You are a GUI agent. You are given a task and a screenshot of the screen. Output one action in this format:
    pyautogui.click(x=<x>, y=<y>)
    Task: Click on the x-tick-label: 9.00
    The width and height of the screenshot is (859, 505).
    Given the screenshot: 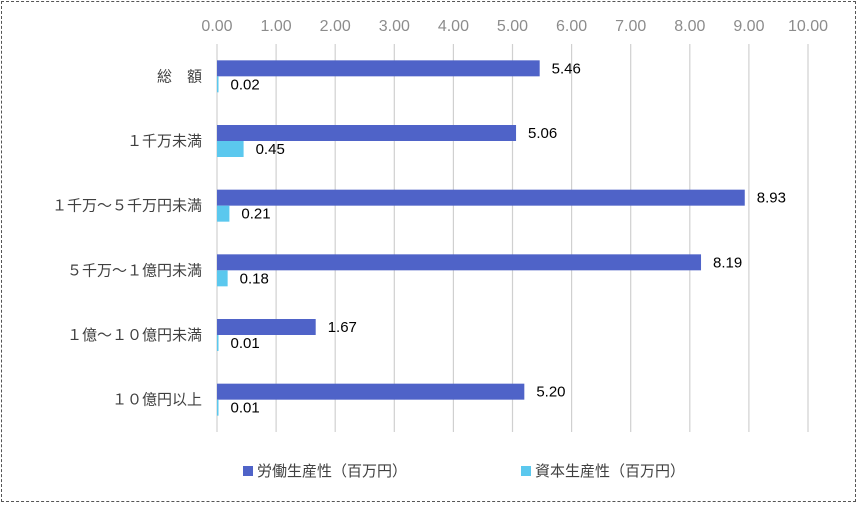 What is the action you would take?
    pyautogui.click(x=748, y=26)
    